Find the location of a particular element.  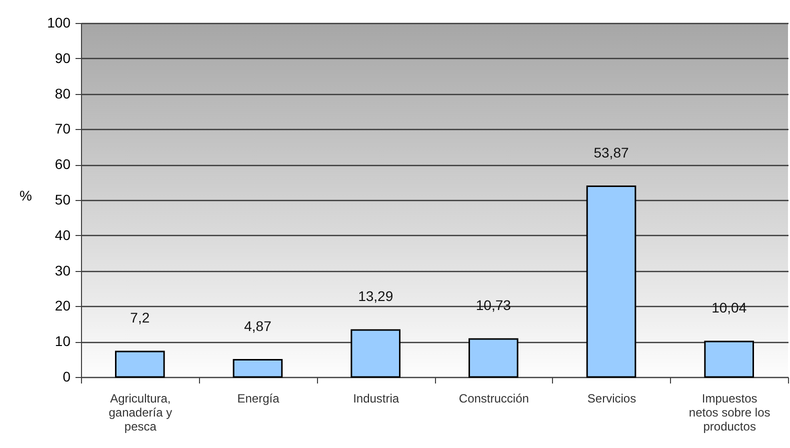

y-tick-label: 40 is located at coordinates (62, 234).